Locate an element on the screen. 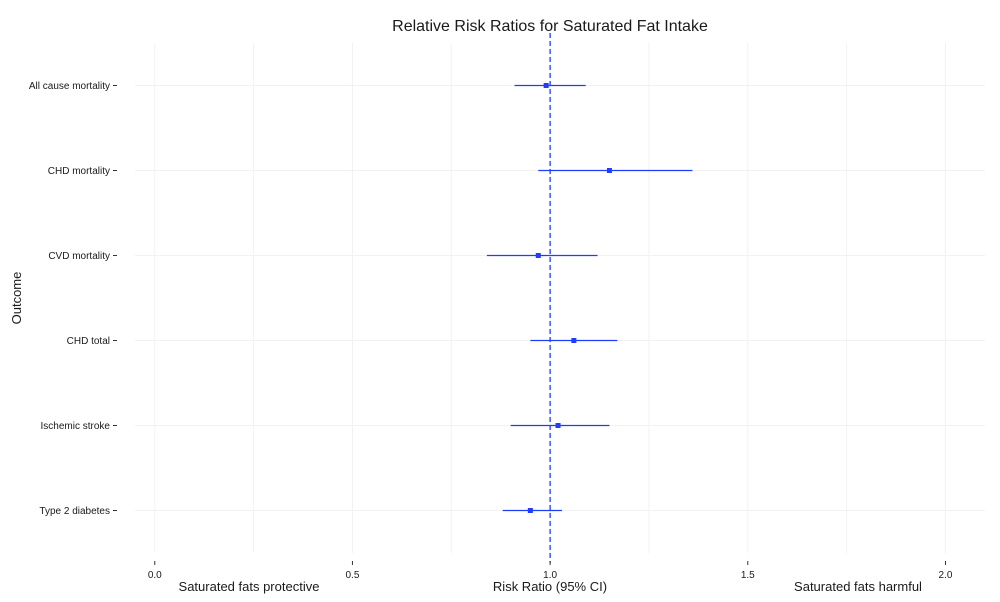  category-label: Type 2 diabetes is located at coordinates (74, 511).